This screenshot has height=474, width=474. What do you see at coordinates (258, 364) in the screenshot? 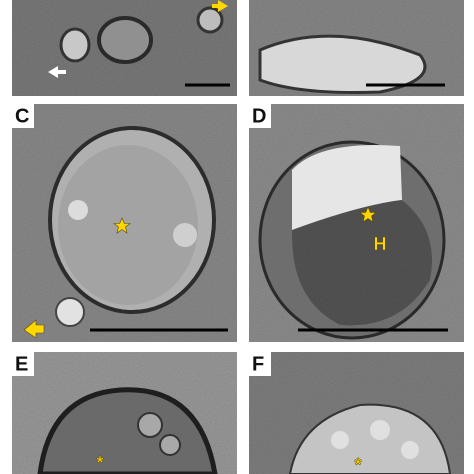
I see `panel-label: F` at bounding box center [258, 364].